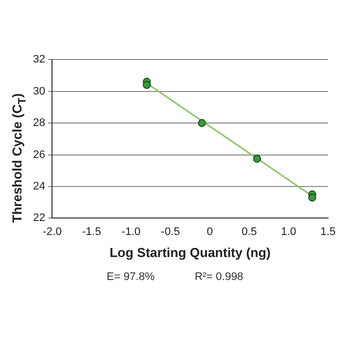  Describe the element at coordinates (92, 232) in the screenshot. I see `x-tick-label: -1.5` at that location.